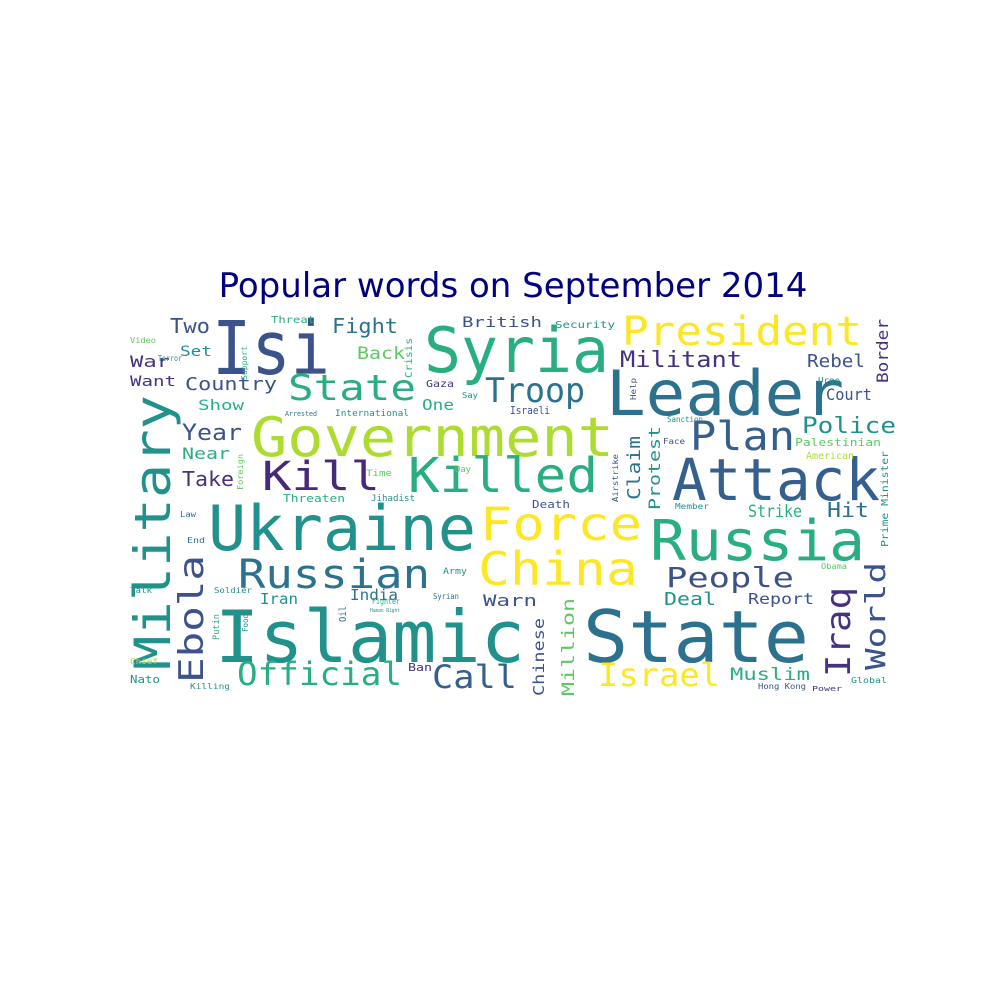  I want to click on cloud-word: Global, so click(869, 680).